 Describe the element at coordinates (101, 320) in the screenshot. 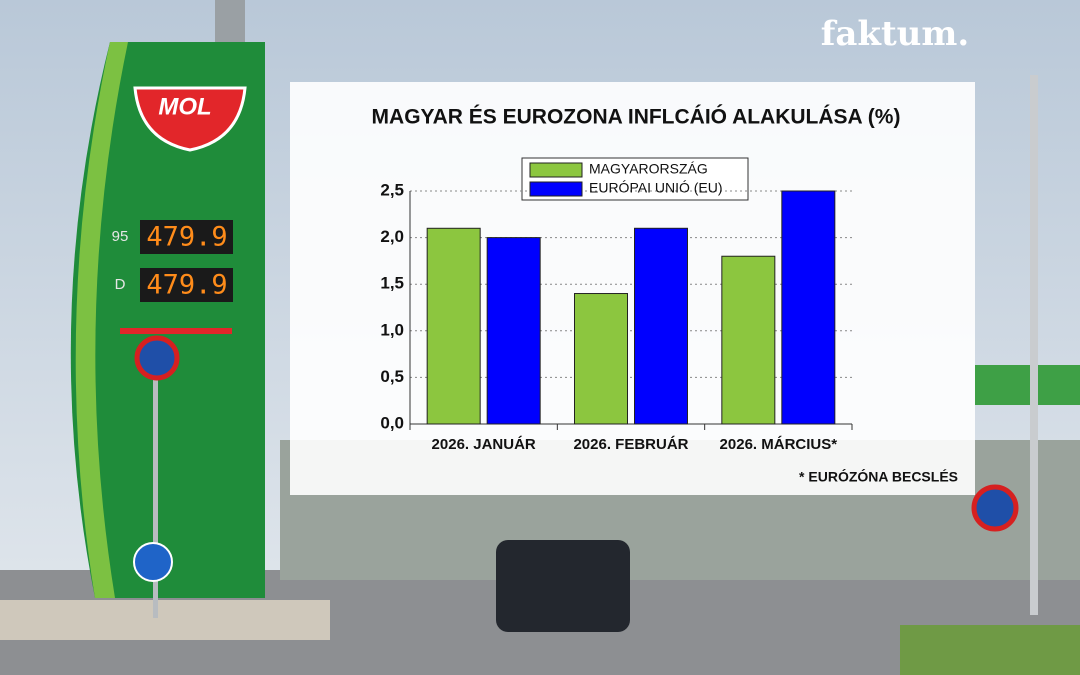

I see `sign-stripe` at that location.